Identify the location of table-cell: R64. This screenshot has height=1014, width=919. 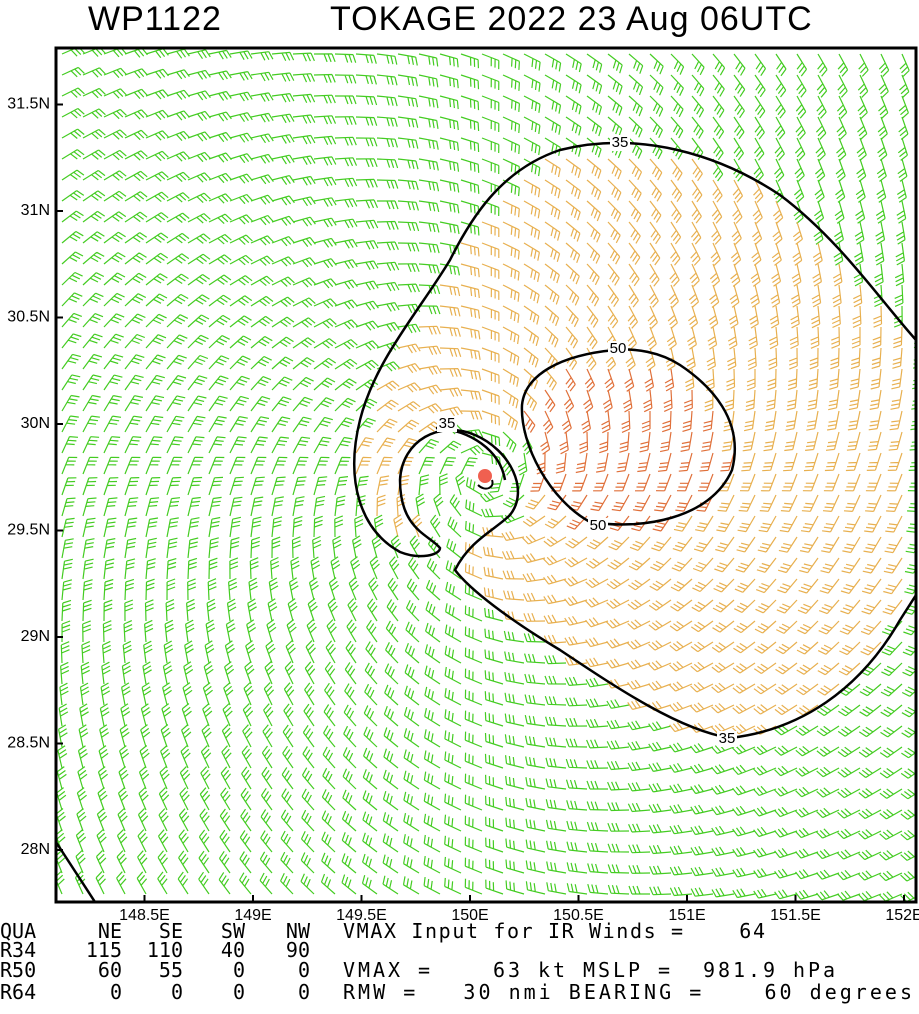
(18, 992).